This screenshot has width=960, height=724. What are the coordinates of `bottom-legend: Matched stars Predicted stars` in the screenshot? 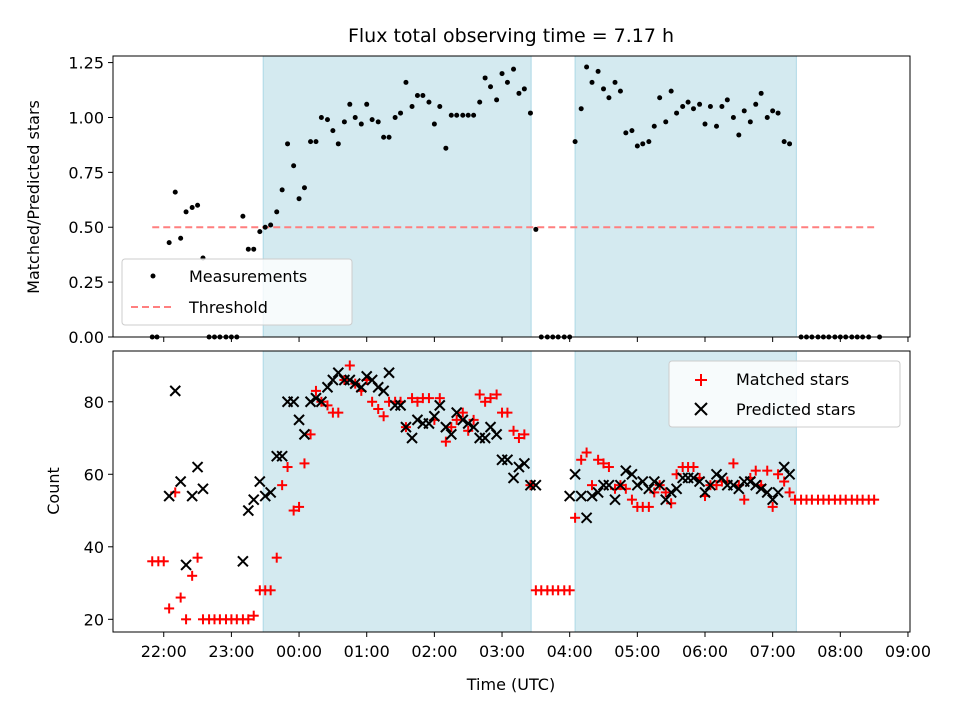 It's located at (784, 394).